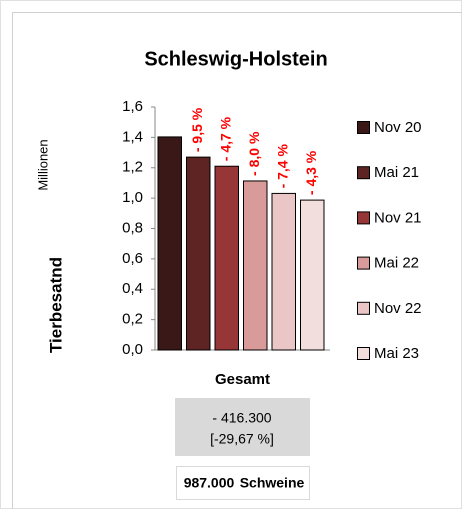 This screenshot has height=514, width=462. Describe the element at coordinates (398, 217) in the screenshot. I see `legend-label: Nov 21` at that location.